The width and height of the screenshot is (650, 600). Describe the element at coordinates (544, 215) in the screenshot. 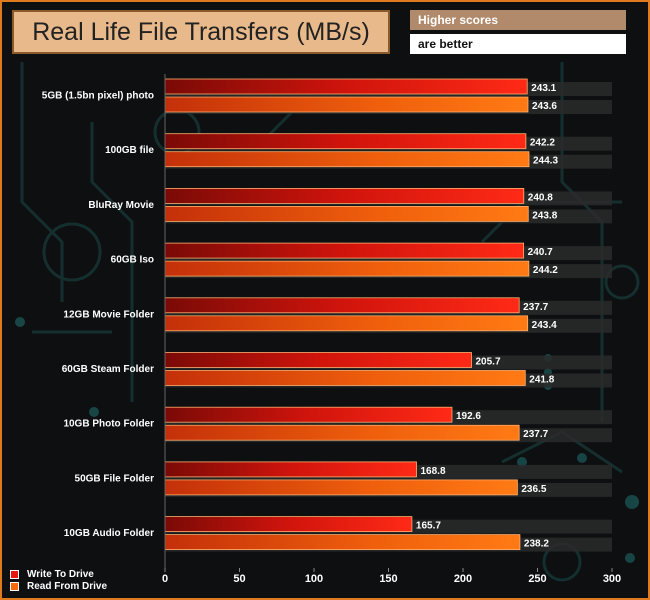

I see `value-label: 243.8` at that location.